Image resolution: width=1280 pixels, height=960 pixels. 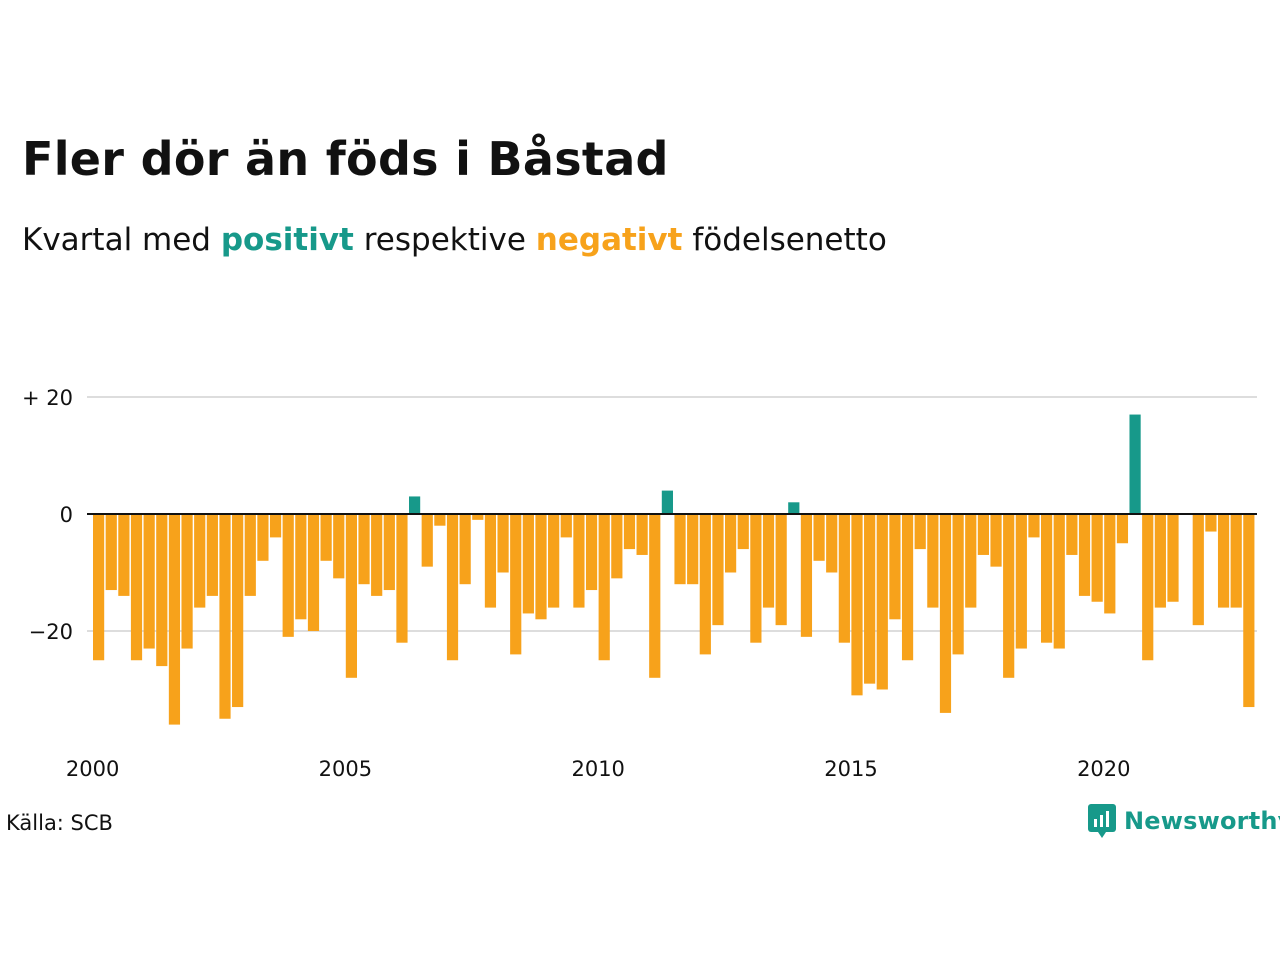 What do you see at coordinates (784, 240) in the screenshot?
I see `subtitle-text-after: födelsenetto` at bounding box center [784, 240].